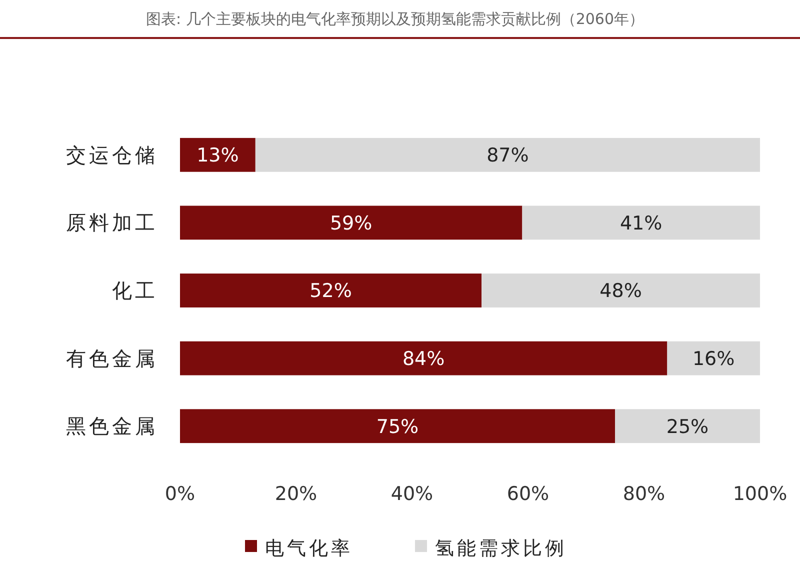 This screenshot has height=567, width=800. What do you see at coordinates (180, 494) in the screenshot?
I see `x-tick-label: 0%` at bounding box center [180, 494].